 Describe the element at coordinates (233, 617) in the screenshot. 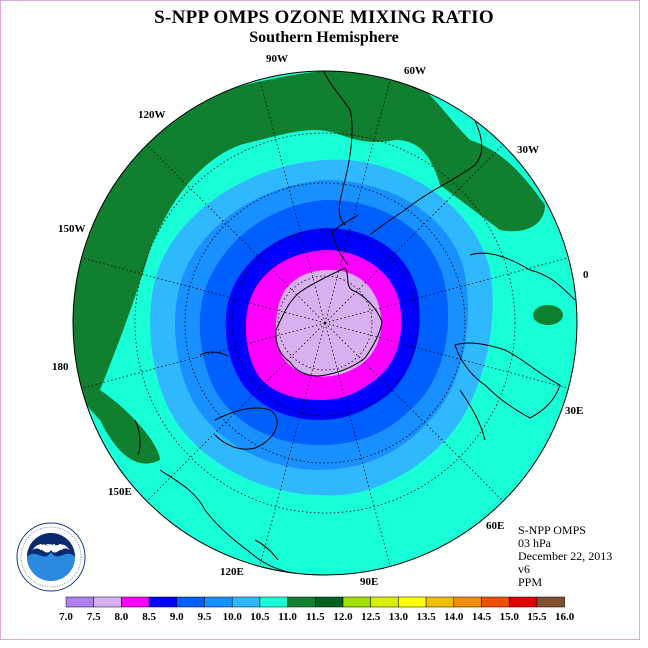

I see `colorbar-label: 10.0` at that location.